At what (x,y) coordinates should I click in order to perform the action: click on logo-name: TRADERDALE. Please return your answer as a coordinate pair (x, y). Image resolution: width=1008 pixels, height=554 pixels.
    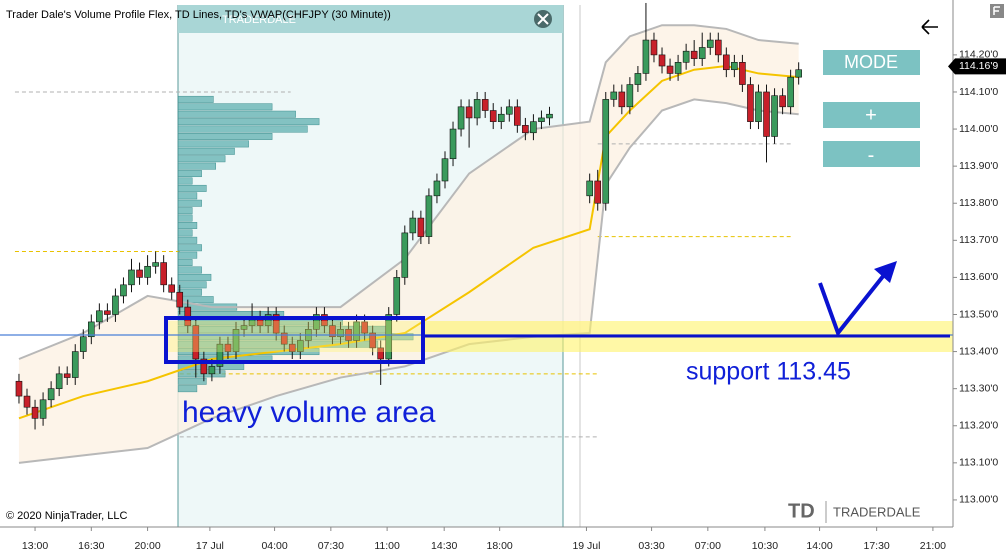
    Looking at the image, I should click on (877, 511).